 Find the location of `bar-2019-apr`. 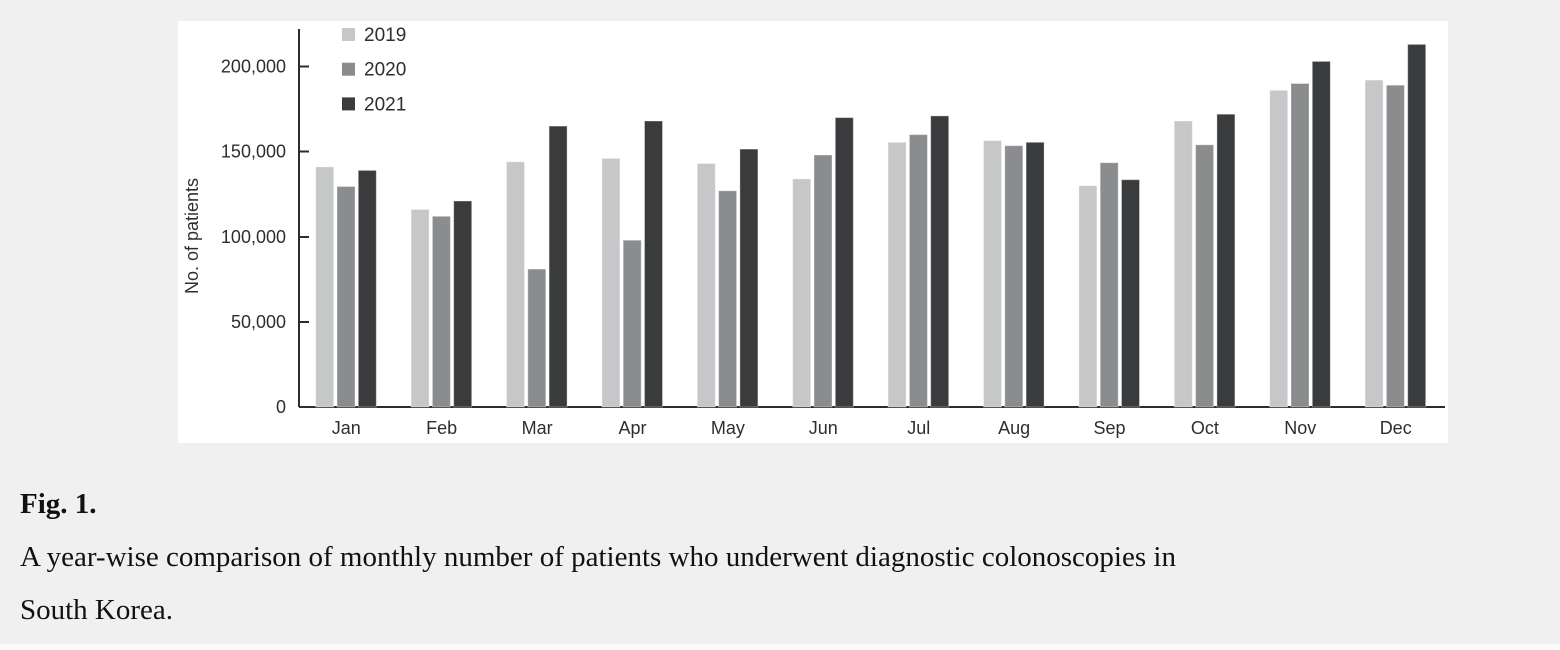

bar-2019-apr is located at coordinates (611, 282).